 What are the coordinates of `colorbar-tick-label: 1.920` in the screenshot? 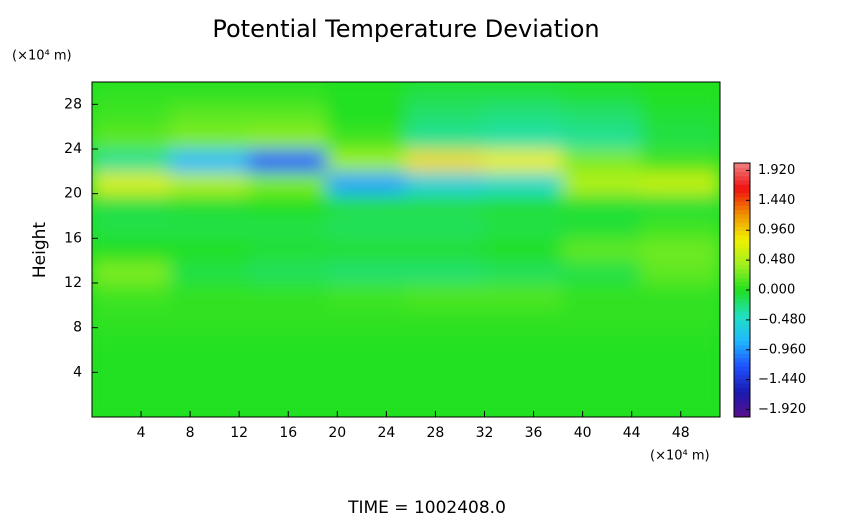 It's located at (776, 170).